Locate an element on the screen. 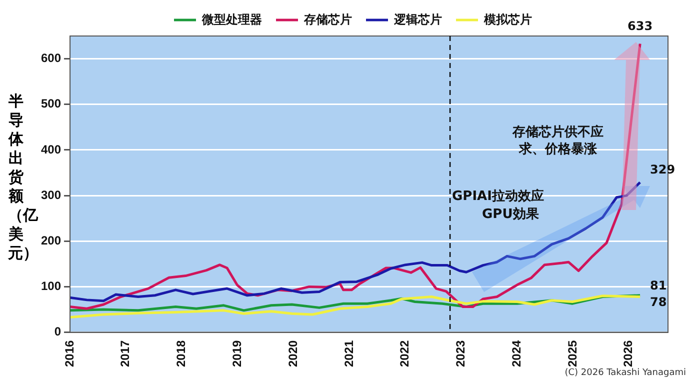  x-tick-label: 2021 is located at coordinates (349, 354).